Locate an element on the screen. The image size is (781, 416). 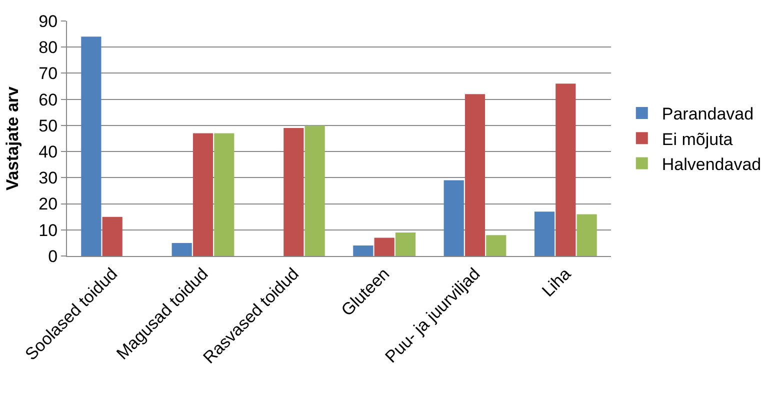
y-tick-label: 40 is located at coordinates (48, 152).